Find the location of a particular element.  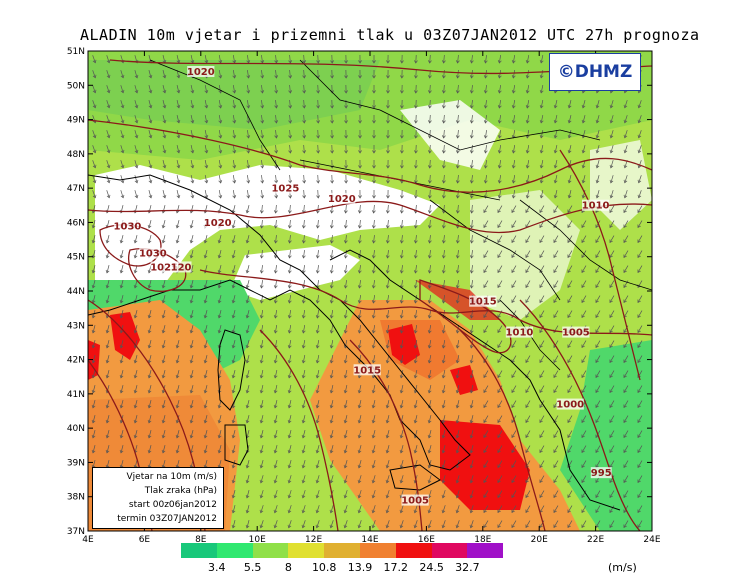

lat-label: 38N is located at coordinates (76, 498).